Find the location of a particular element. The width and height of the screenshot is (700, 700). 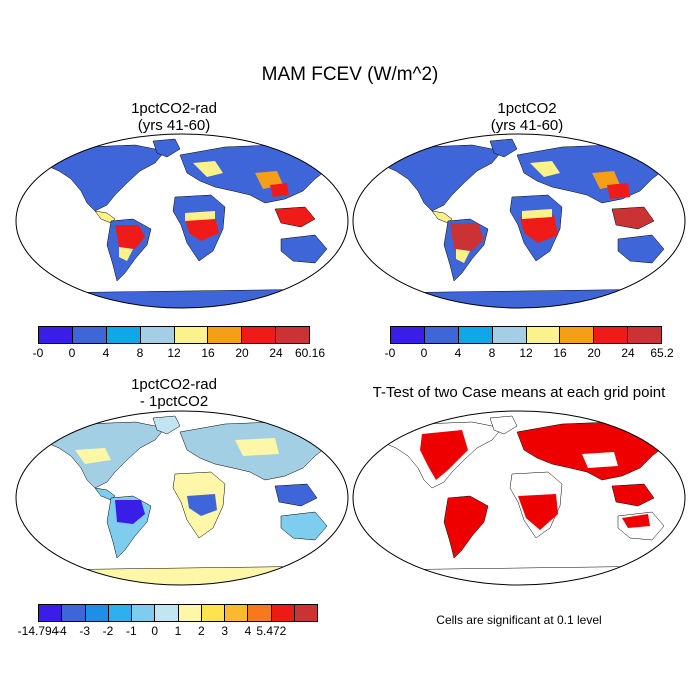

panel-3-title: 1pctCO2-rad - 1pctCO2 is located at coordinates (174, 393).